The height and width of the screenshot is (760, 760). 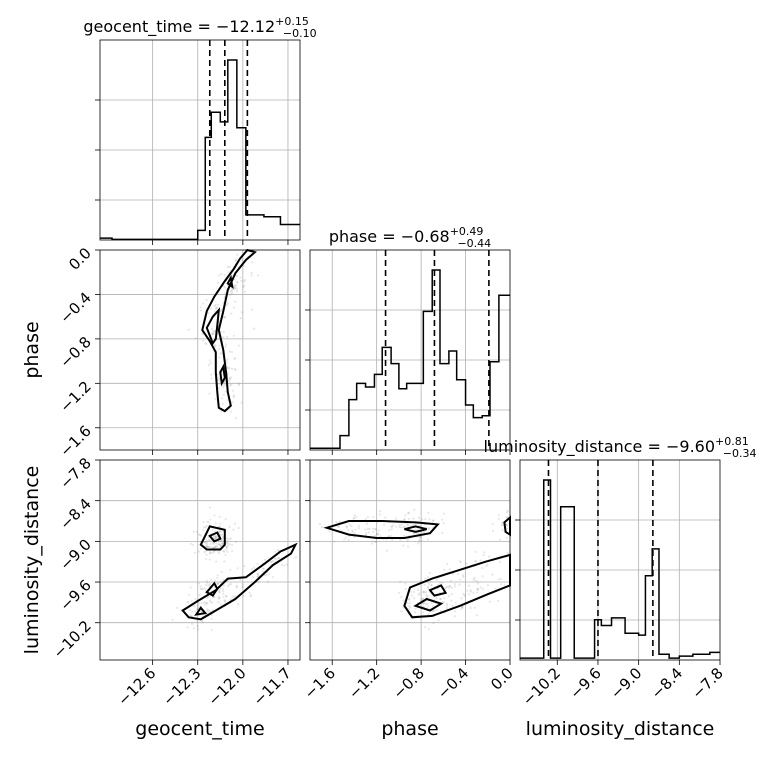 I want to click on histogram-phase, so click(x=410, y=359).